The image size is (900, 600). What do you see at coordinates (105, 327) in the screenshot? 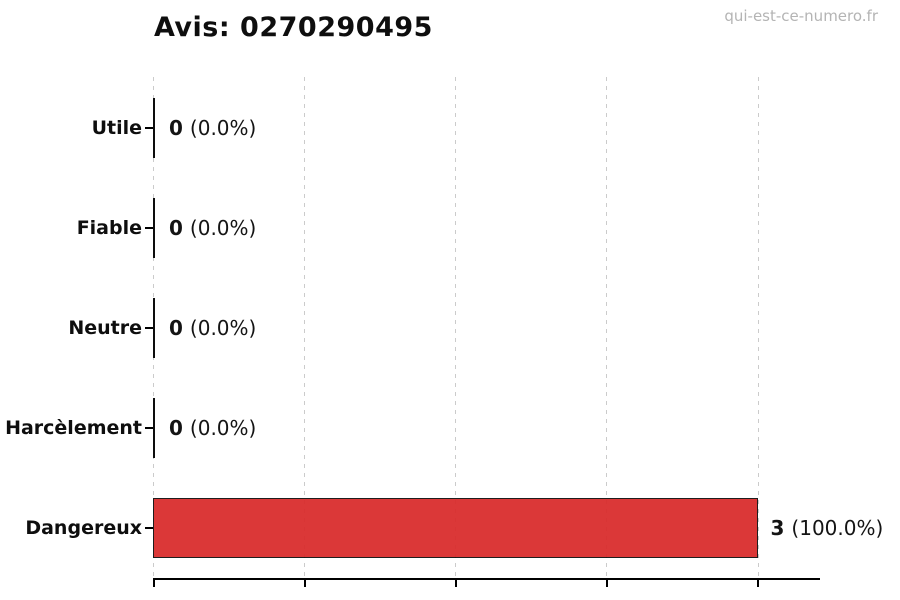
I see `category-label-neutre: Neutre` at bounding box center [105, 327].